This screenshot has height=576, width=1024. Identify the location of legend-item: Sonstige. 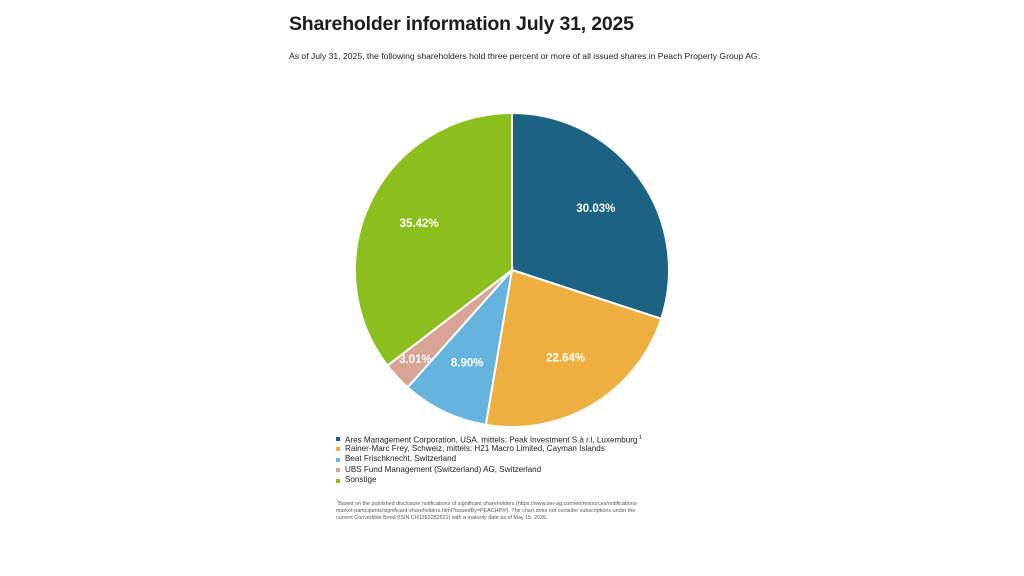
(546, 480).